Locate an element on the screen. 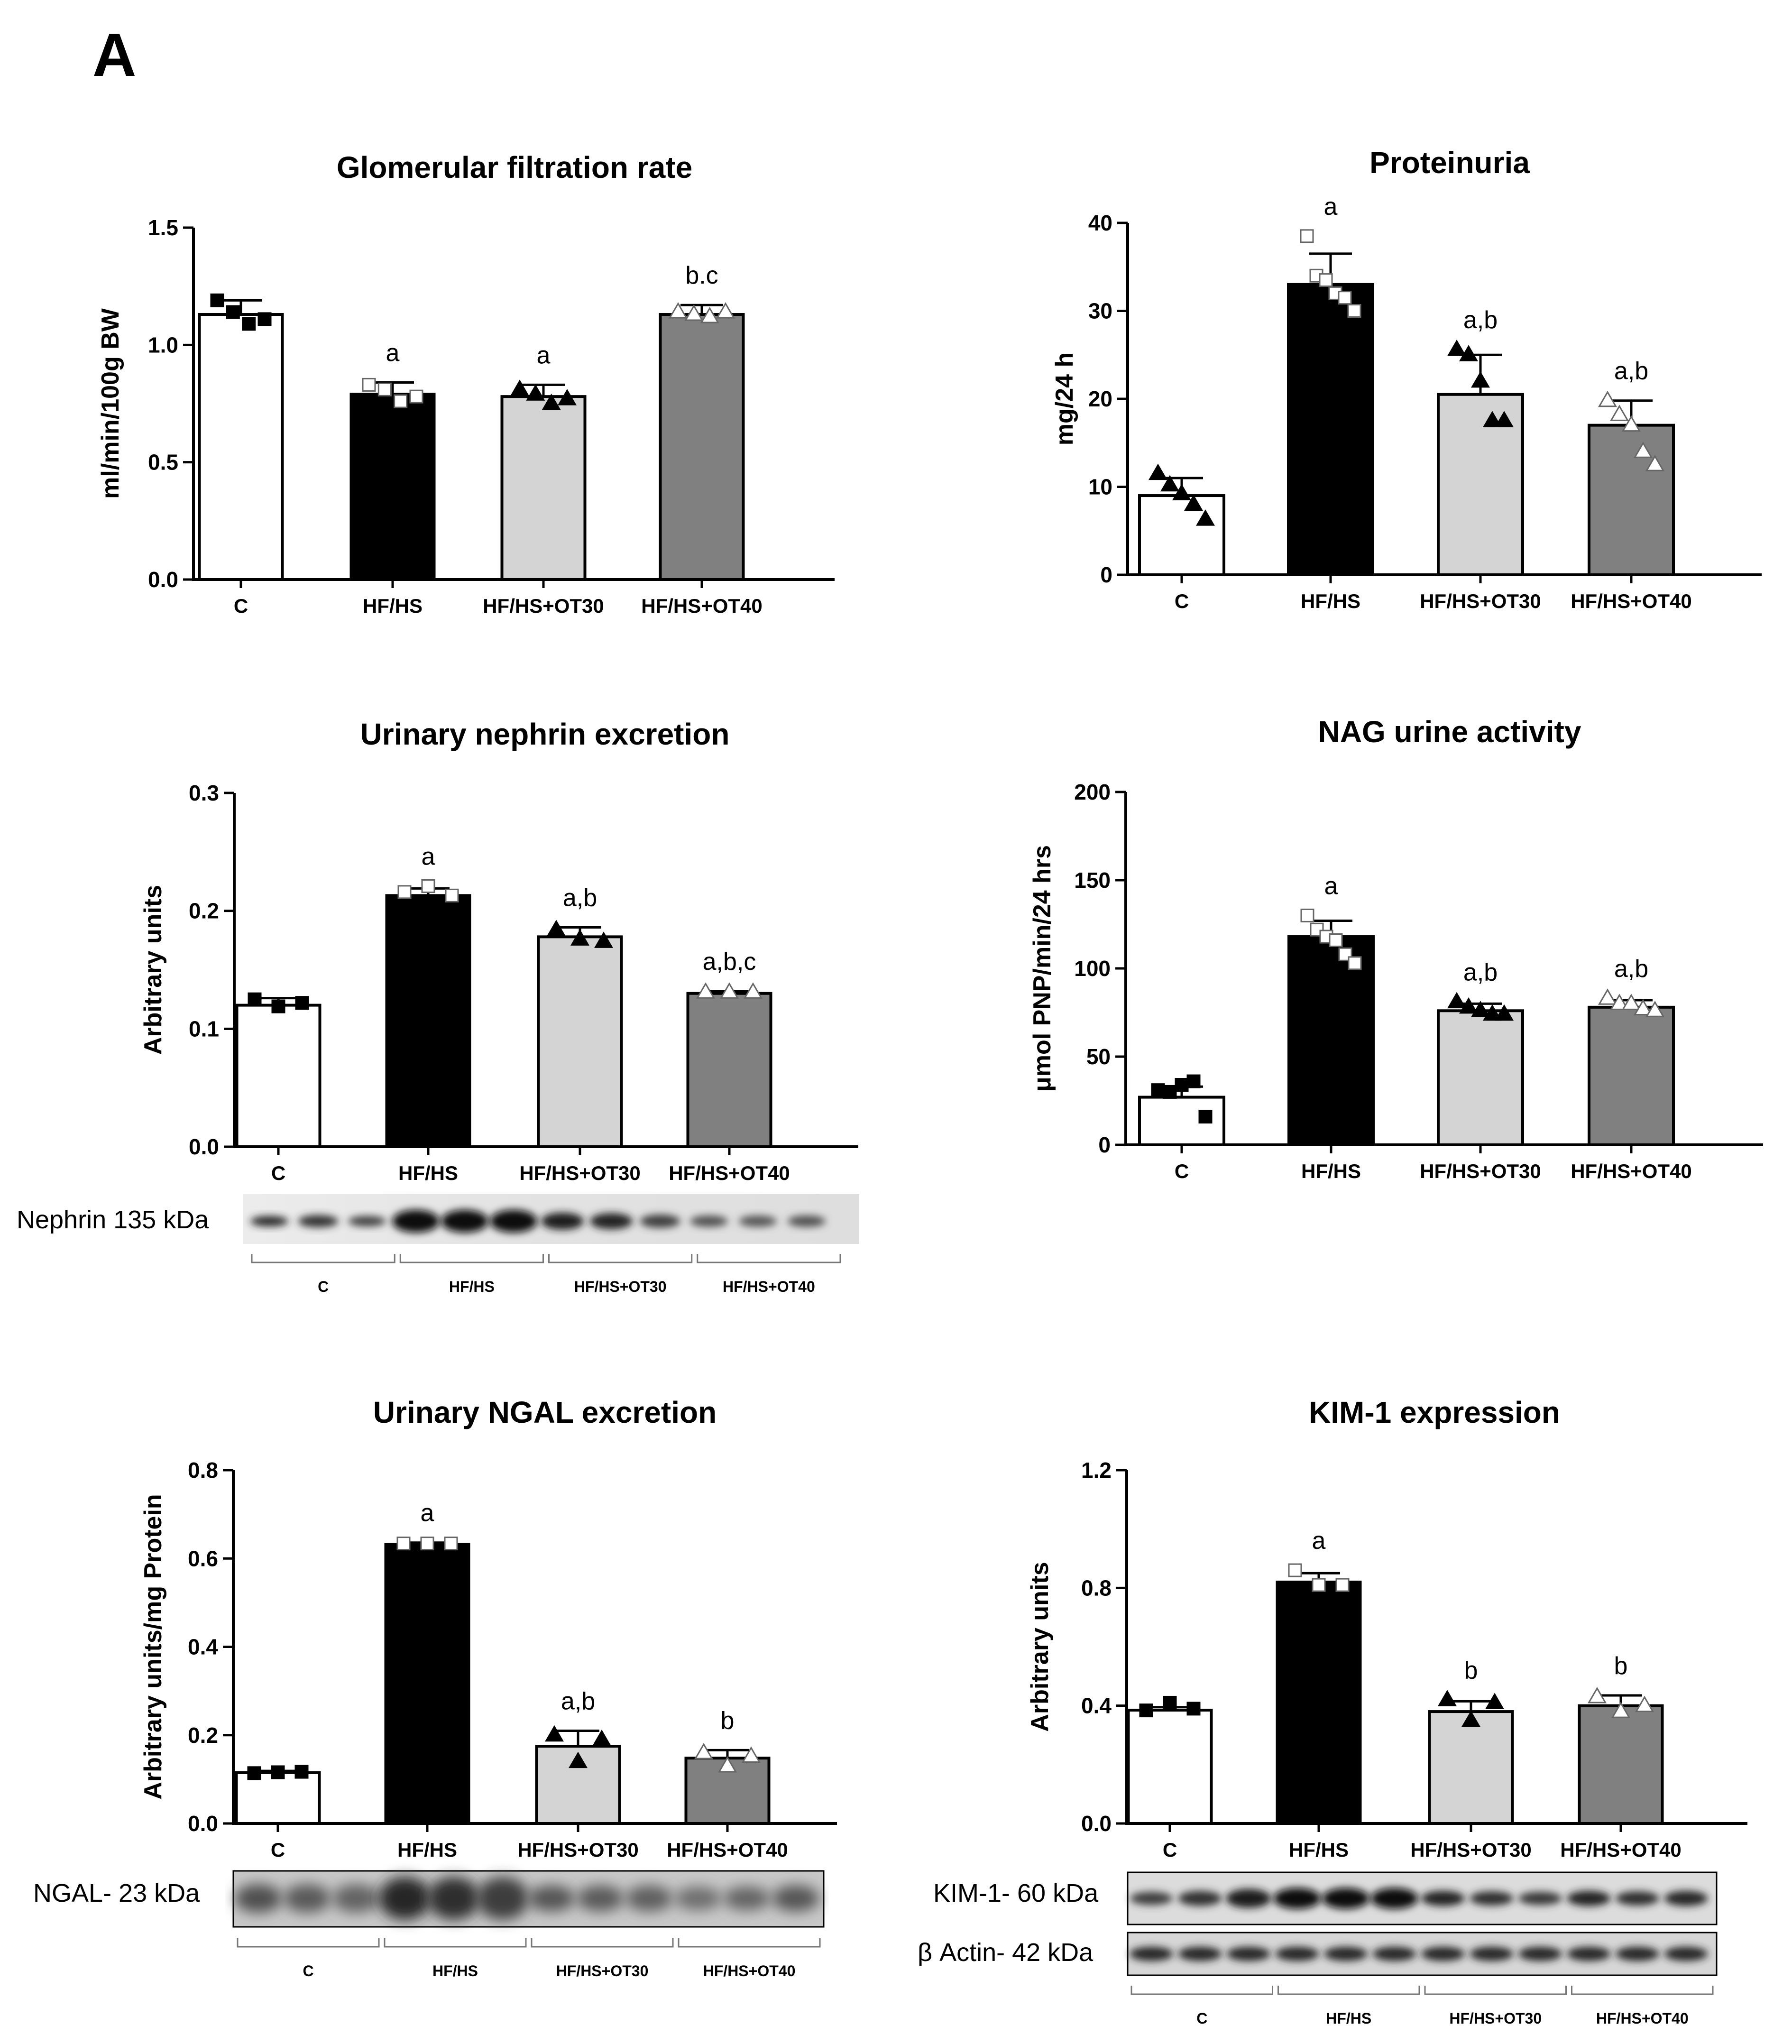 This screenshot has height=2044, width=1792. y-tick-label: 0 is located at coordinates (1104, 1144).